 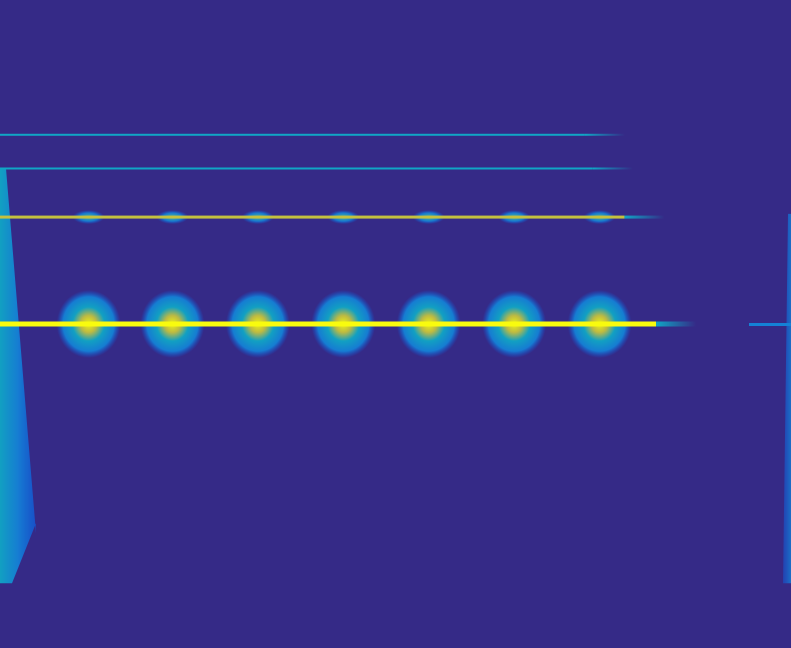 What do you see at coordinates (770, 324) in the screenshot?
I see `right-edge-glow` at bounding box center [770, 324].